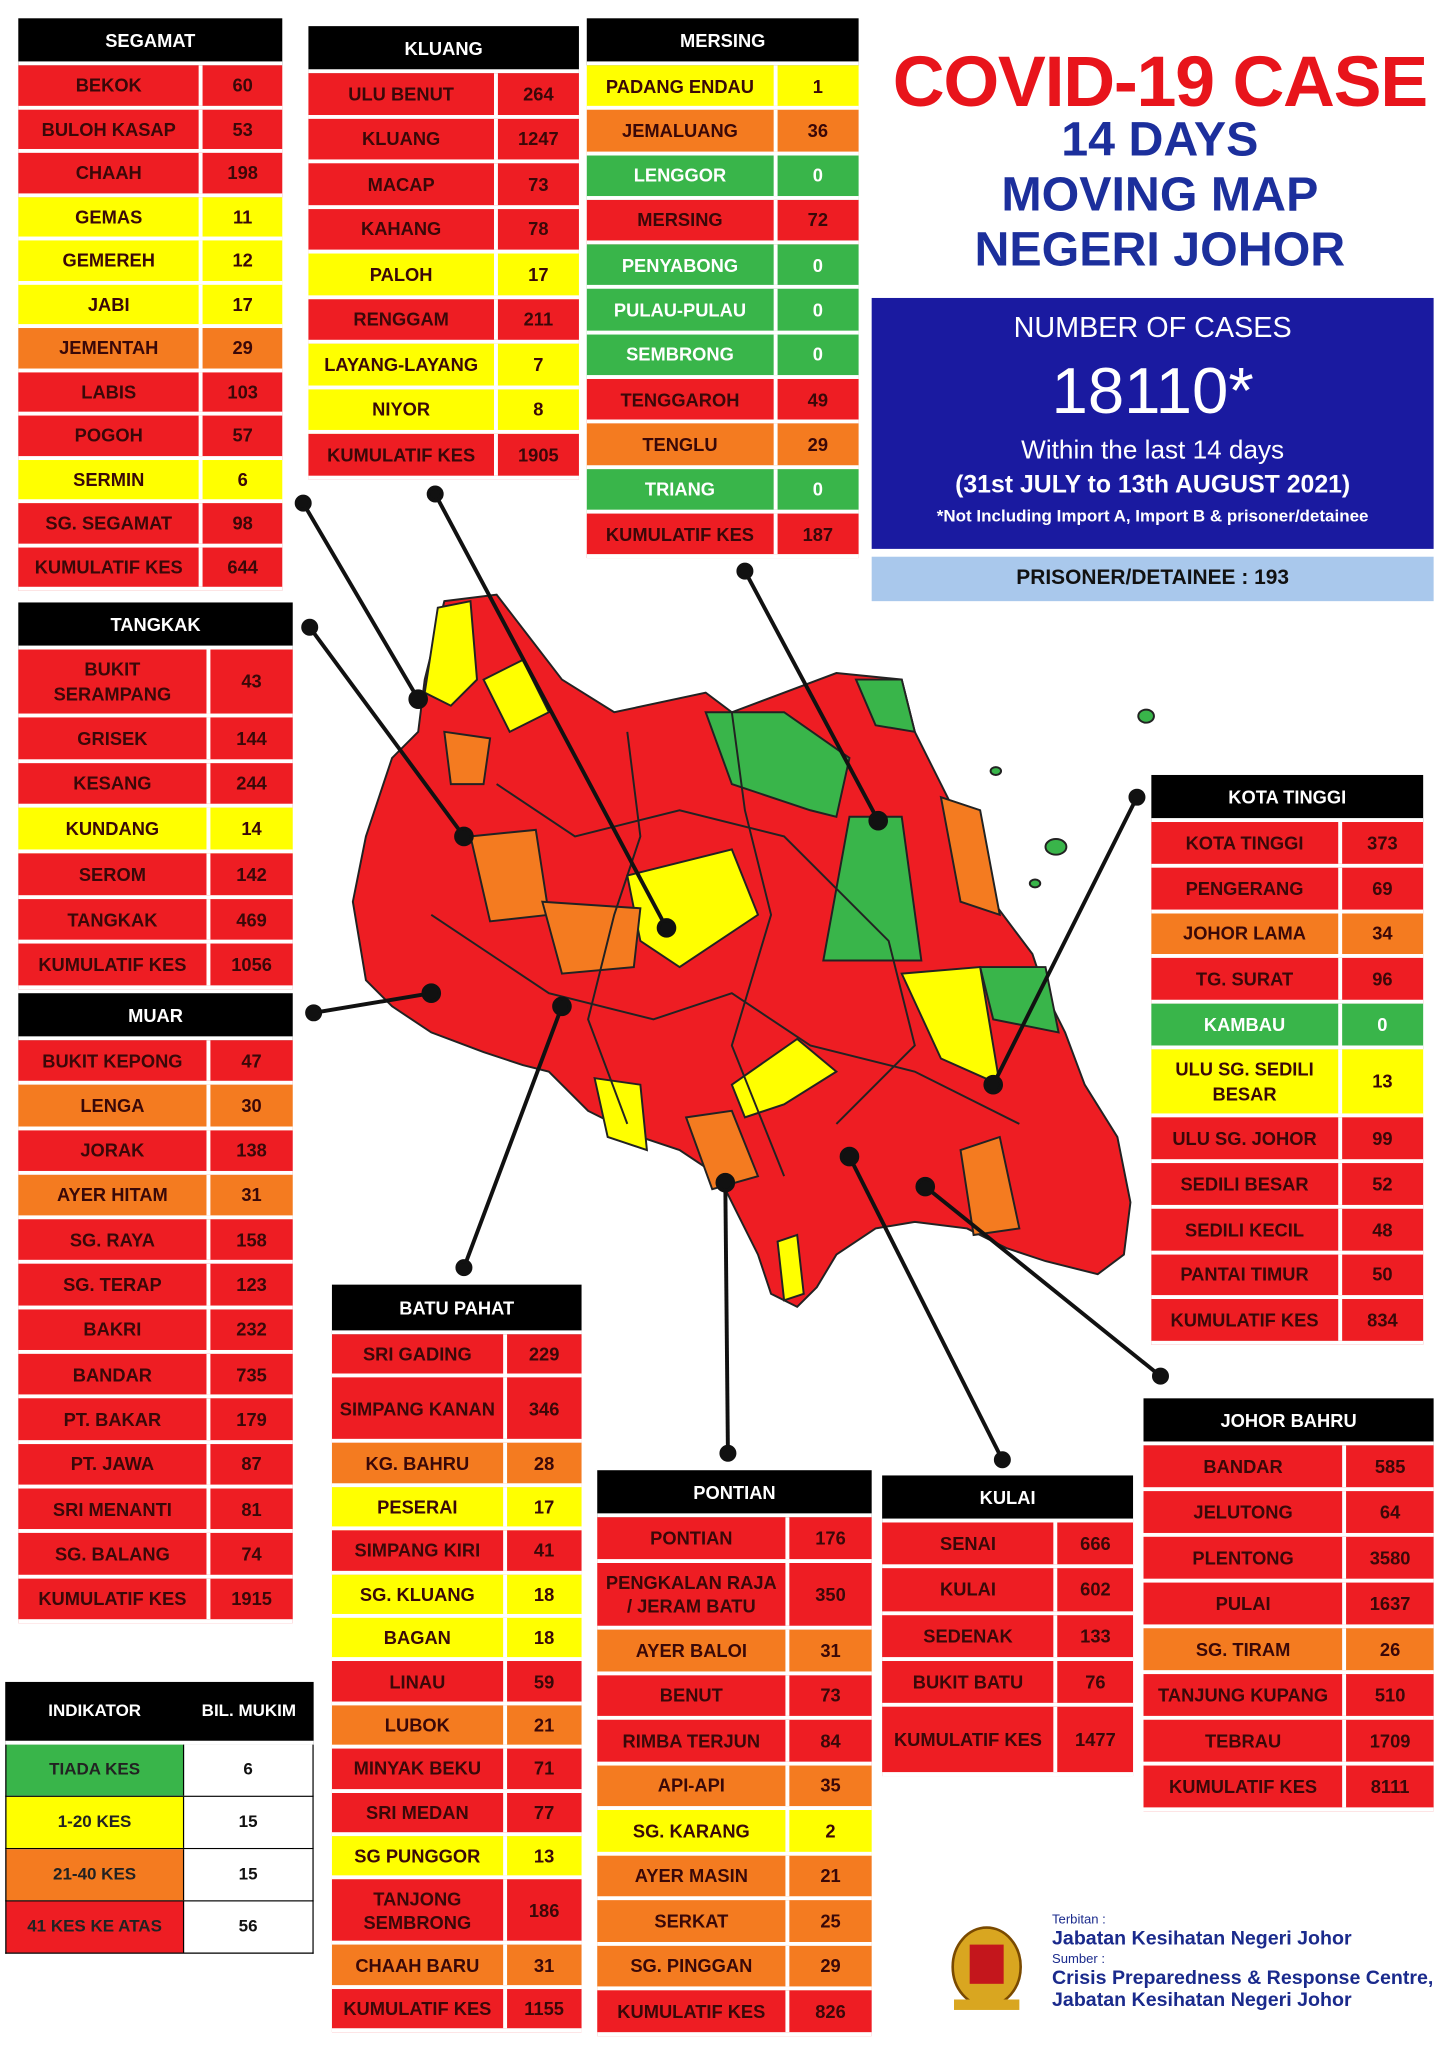  I want to click on row-value: 81, so click(251, 1509).